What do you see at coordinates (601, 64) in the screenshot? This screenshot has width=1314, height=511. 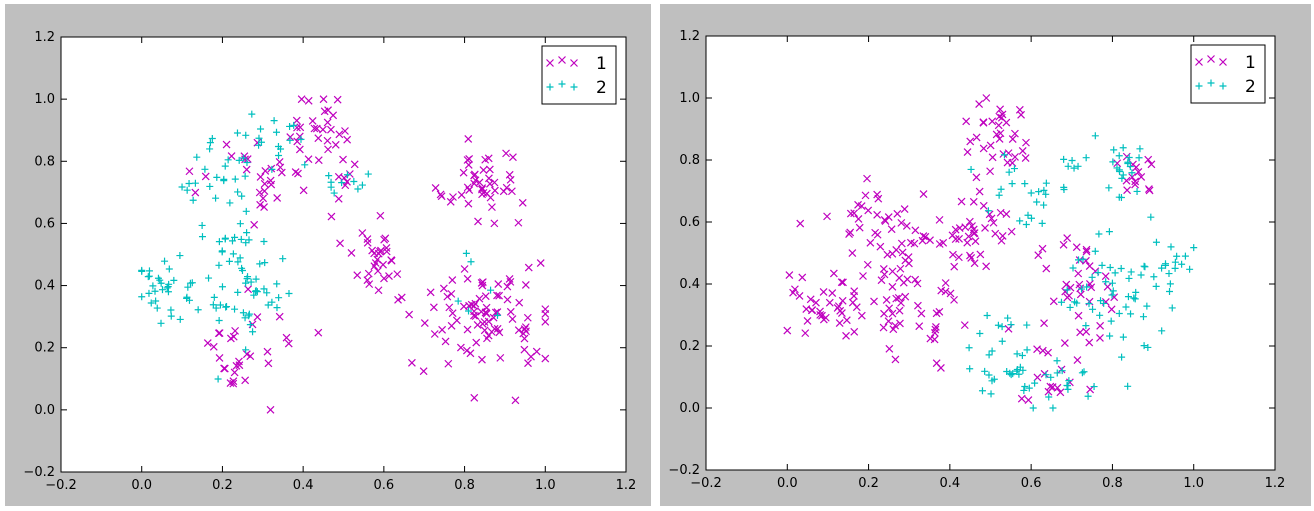 I see `legend-label: 1` at bounding box center [601, 64].